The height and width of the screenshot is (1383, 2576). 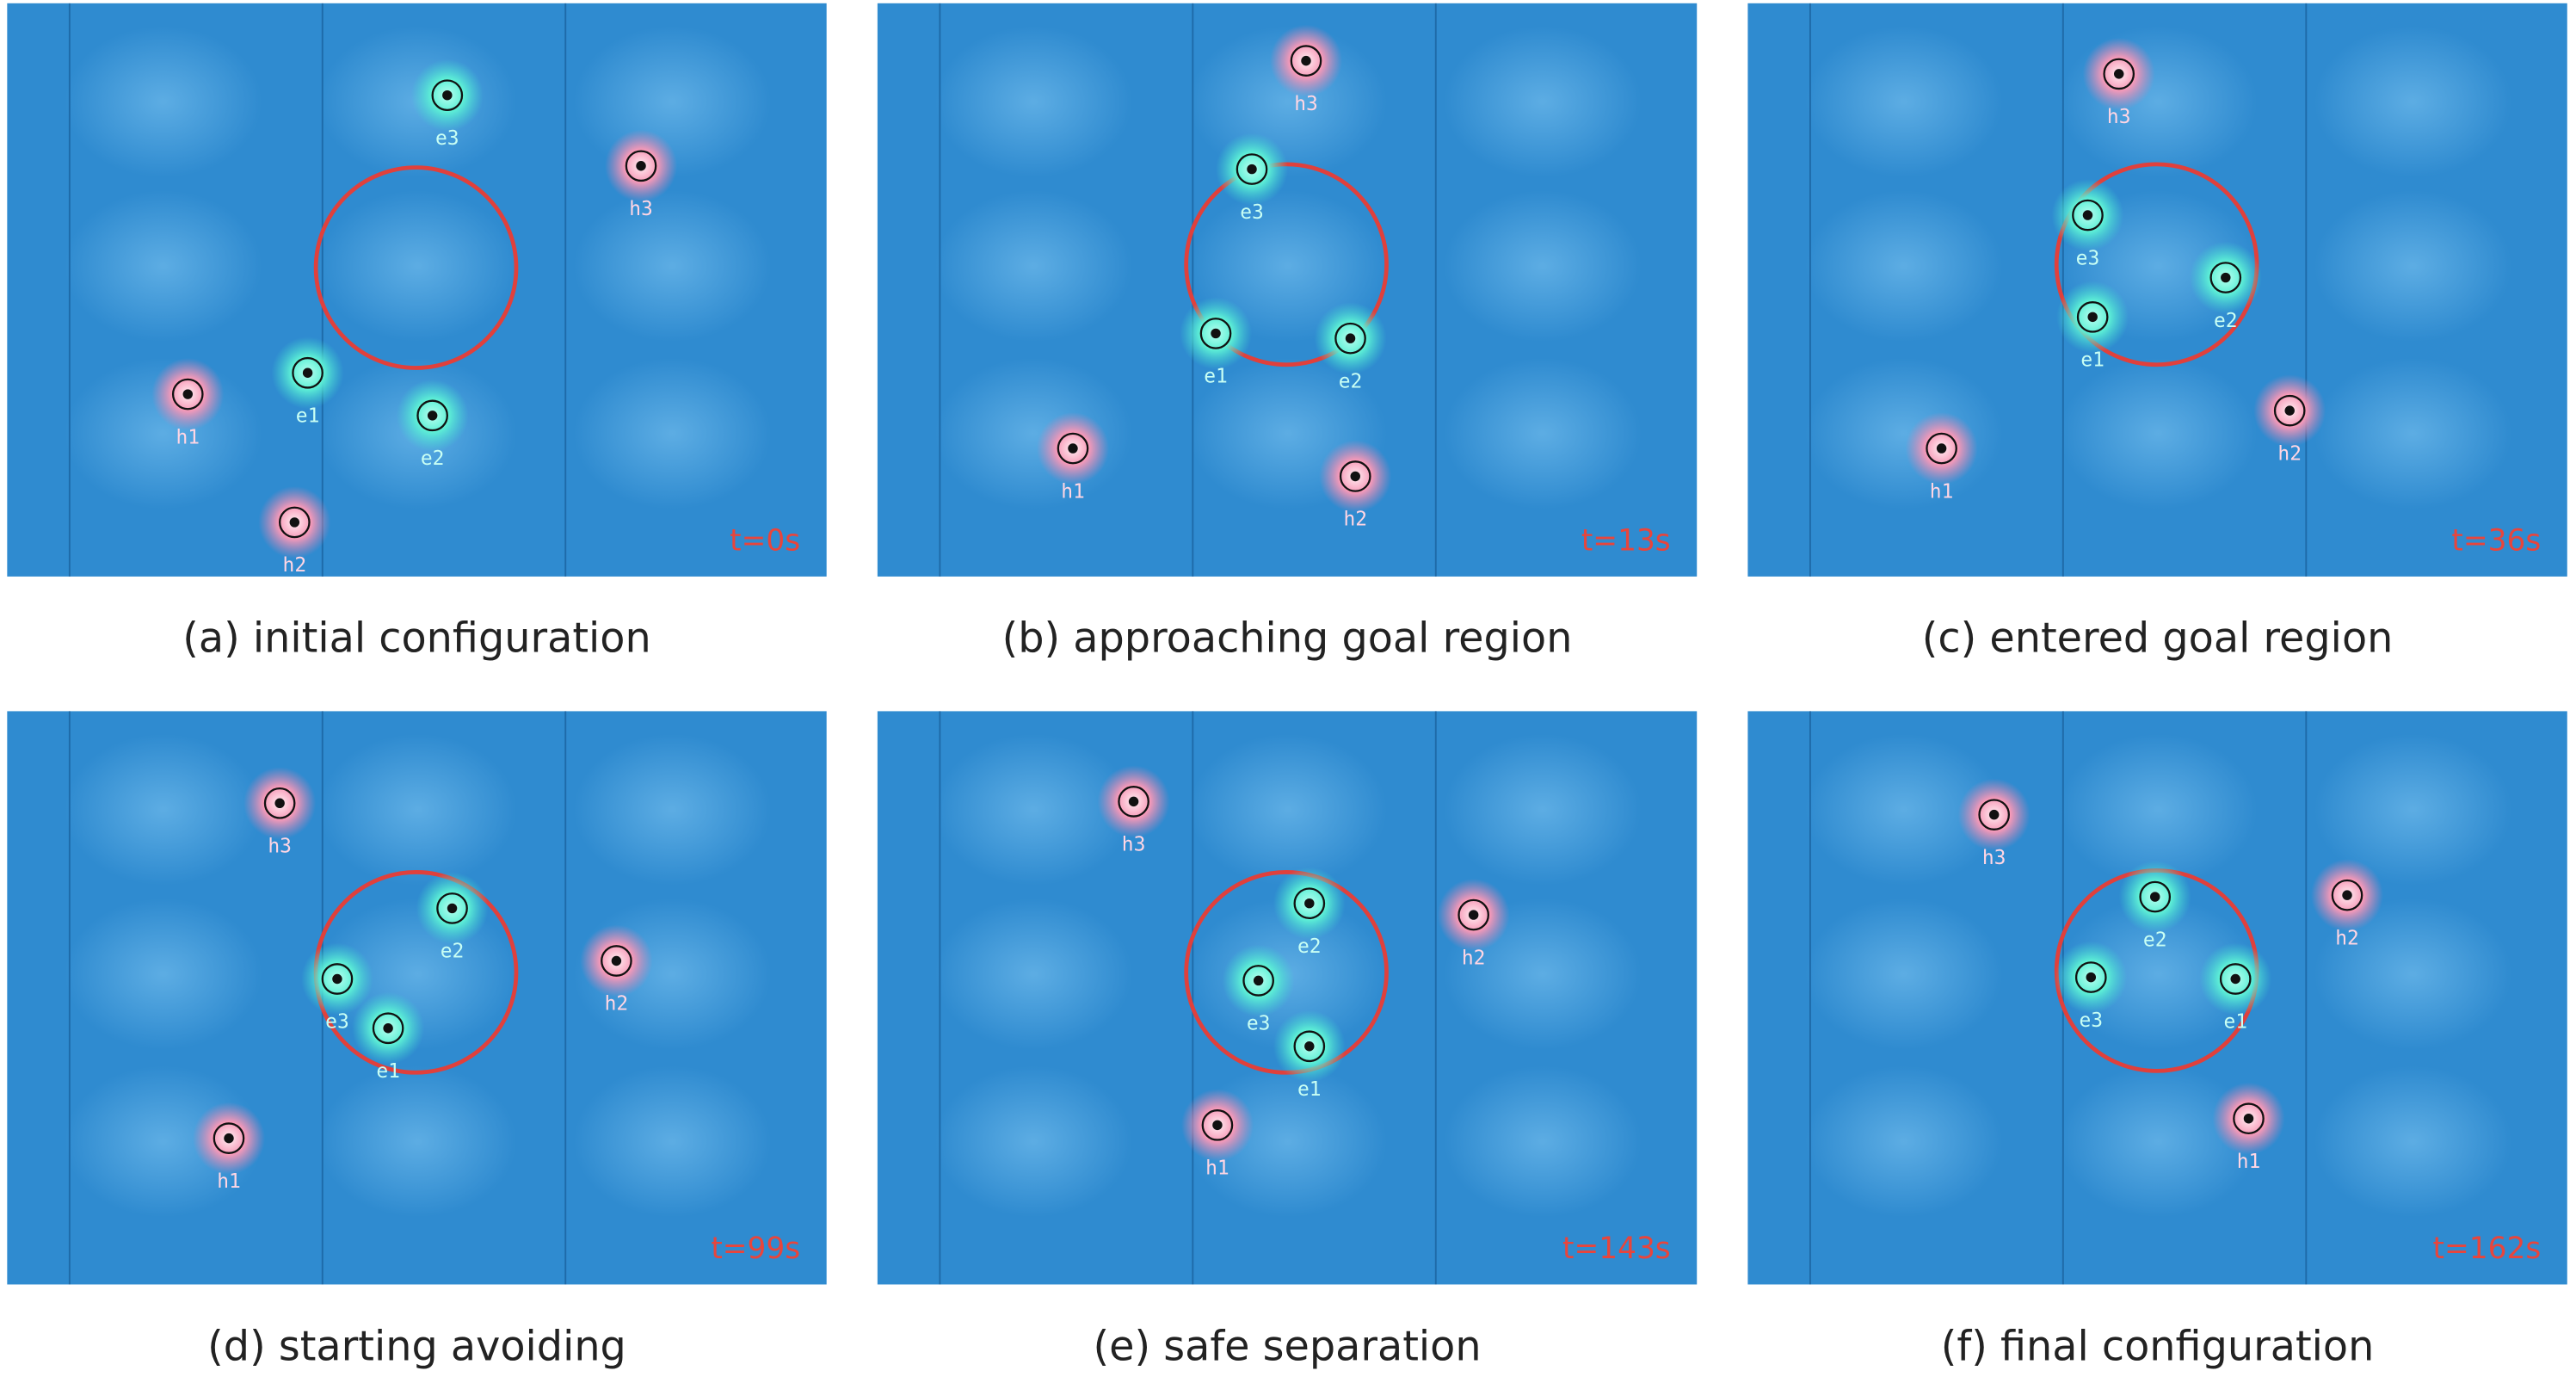 What do you see at coordinates (1626, 540) in the screenshot?
I see `timestamp: t=13s` at bounding box center [1626, 540].